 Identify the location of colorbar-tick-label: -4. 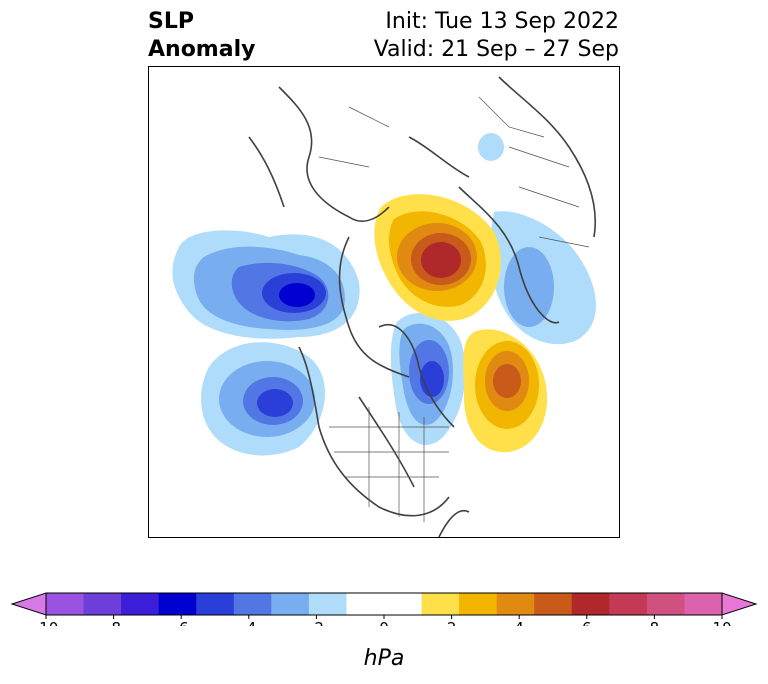
(248, 622).